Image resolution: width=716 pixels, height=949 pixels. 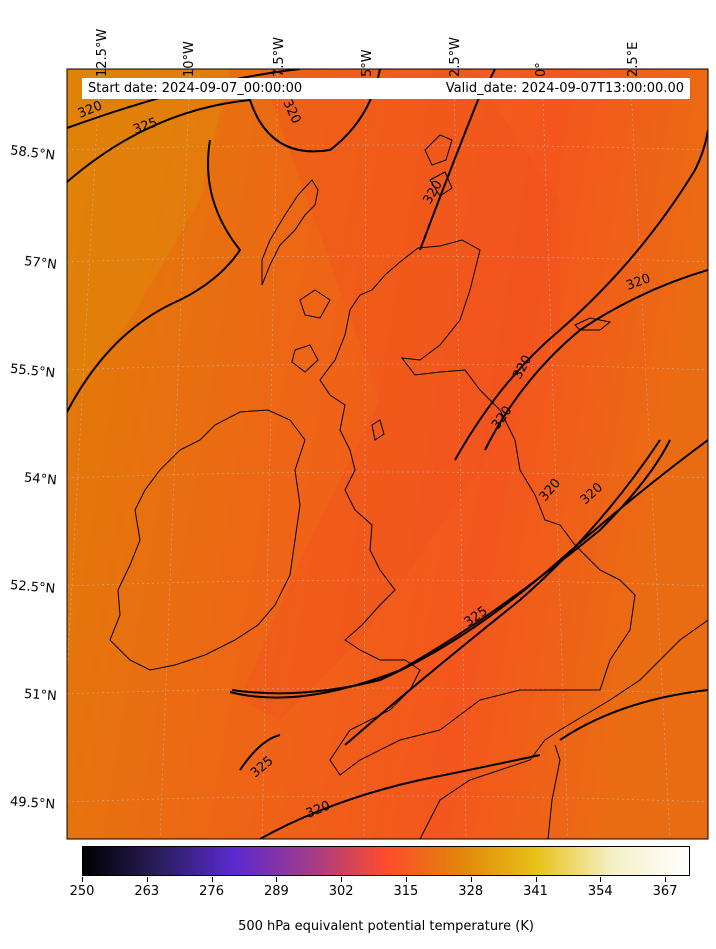 What do you see at coordinates (195, 88) in the screenshot?
I see `start-date-label: Start date: 2024-09-07_00:00:00` at bounding box center [195, 88].